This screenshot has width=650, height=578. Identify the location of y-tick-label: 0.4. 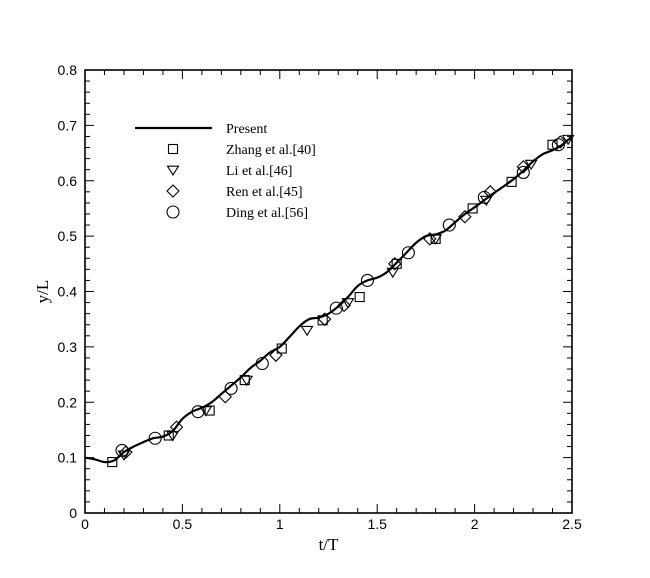
(68, 292).